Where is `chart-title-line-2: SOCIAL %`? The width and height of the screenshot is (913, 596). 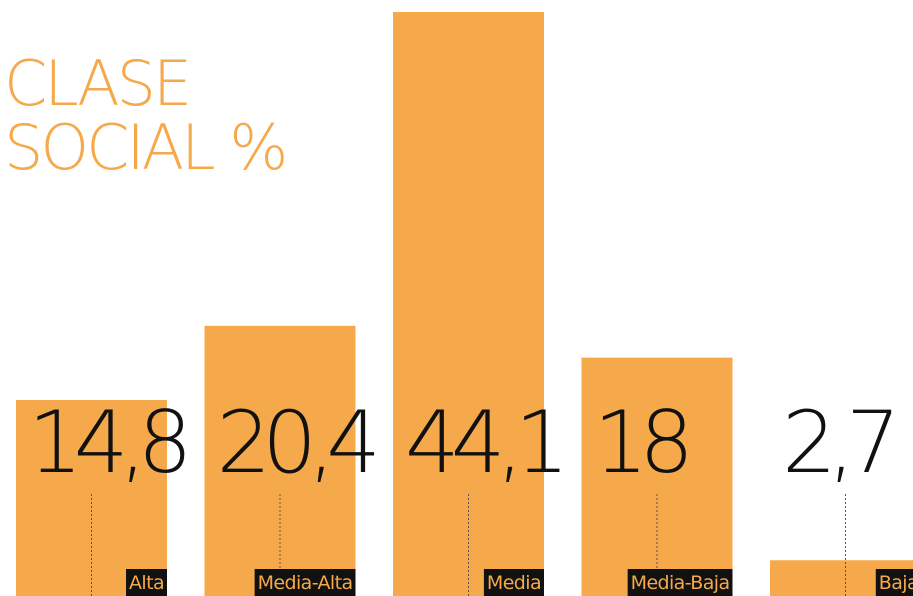 chart-title-line-2: SOCIAL % is located at coordinates (146, 147).